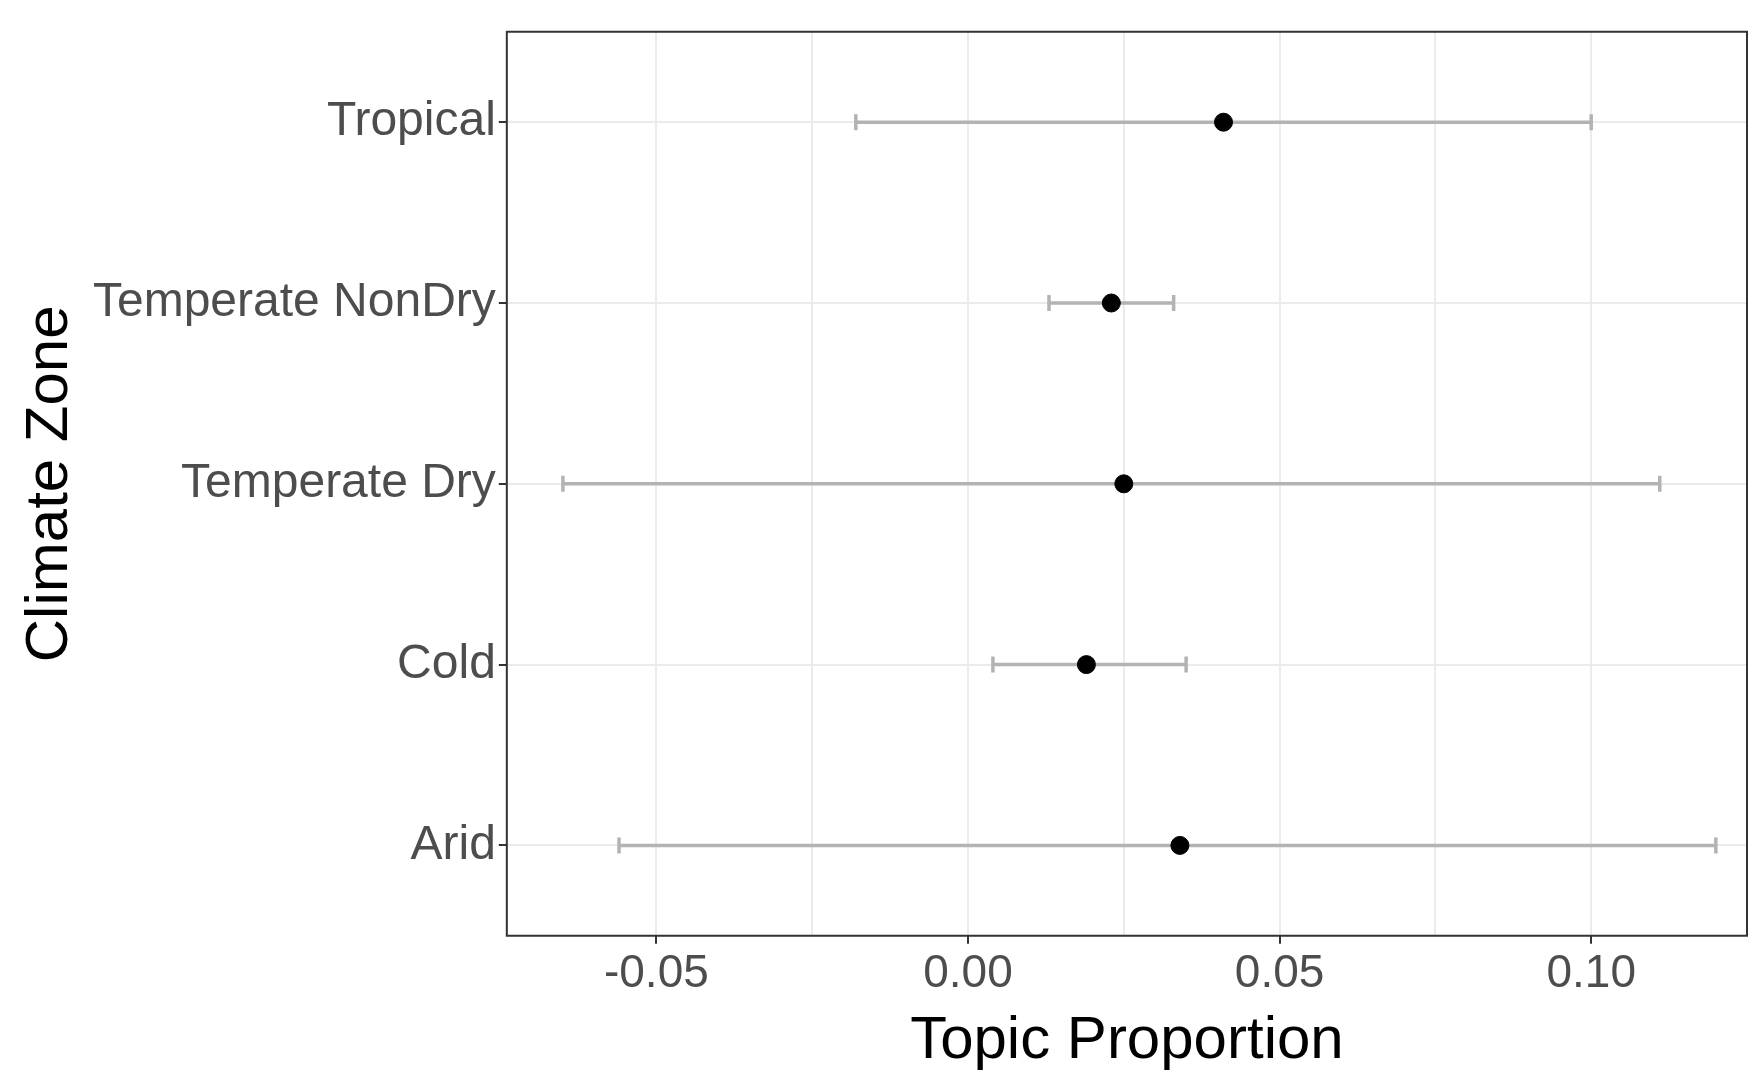 This screenshot has height=1081, width=1757. What do you see at coordinates (1279, 971) in the screenshot?
I see `x-tick-label: 0.05` at bounding box center [1279, 971].